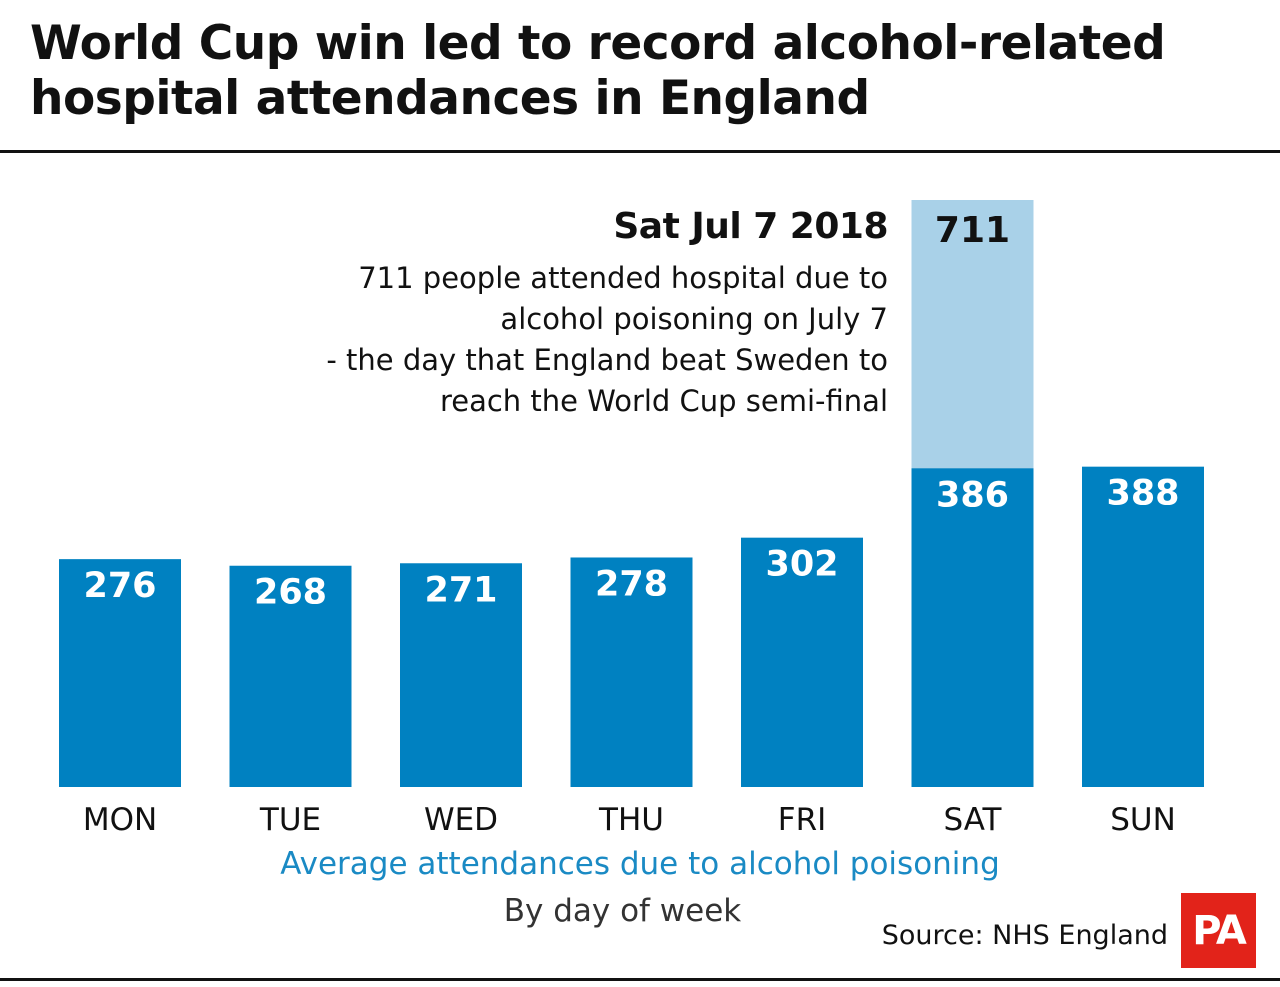 This screenshot has width=1280, height=987. I want to click on bar-value-label: 271, so click(460, 590).